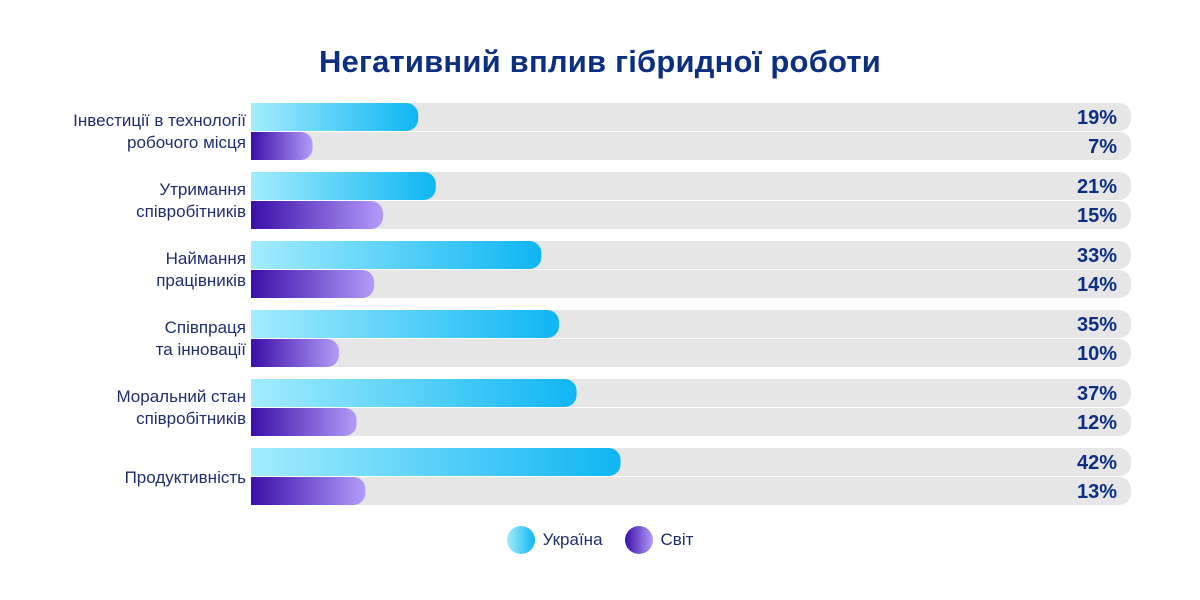 Image resolution: width=1200 pixels, height=600 pixels. I want to click on category-label-line: Моральний стан, so click(181, 396).